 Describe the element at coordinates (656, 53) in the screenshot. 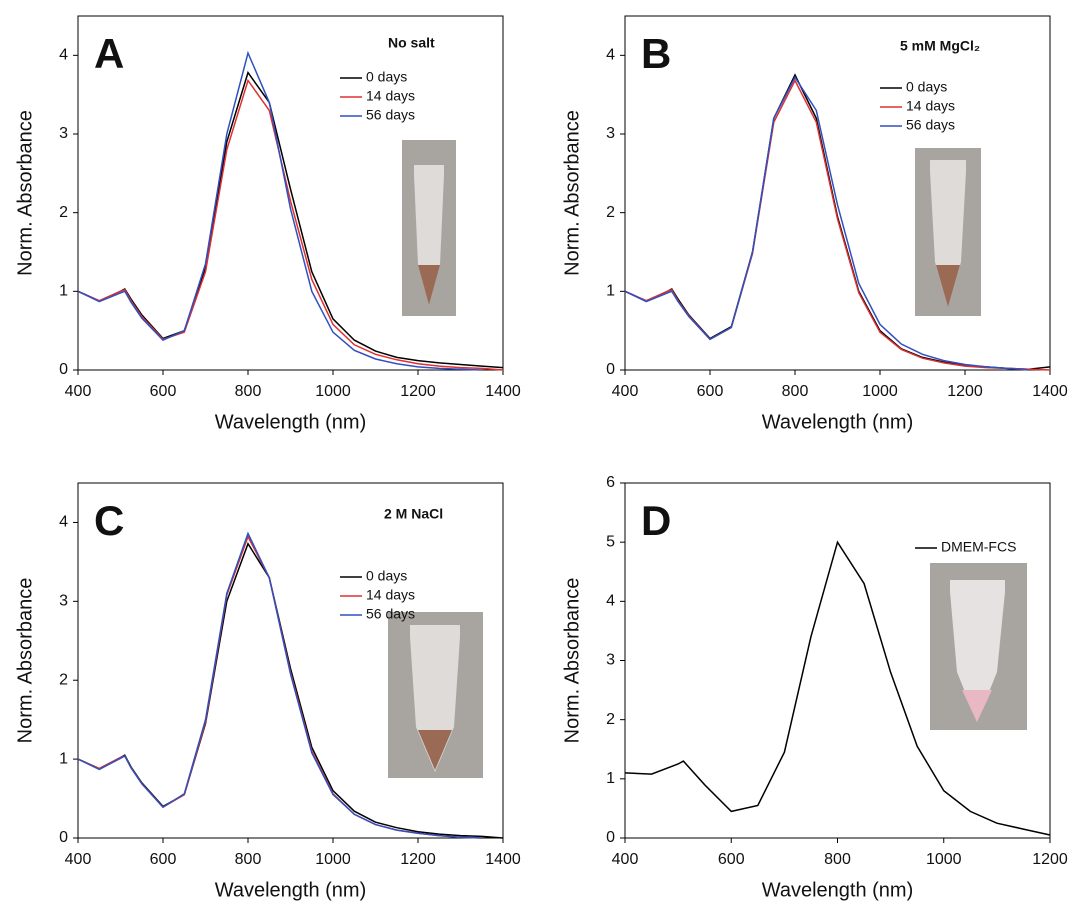

I see `panel-label: B` at that location.